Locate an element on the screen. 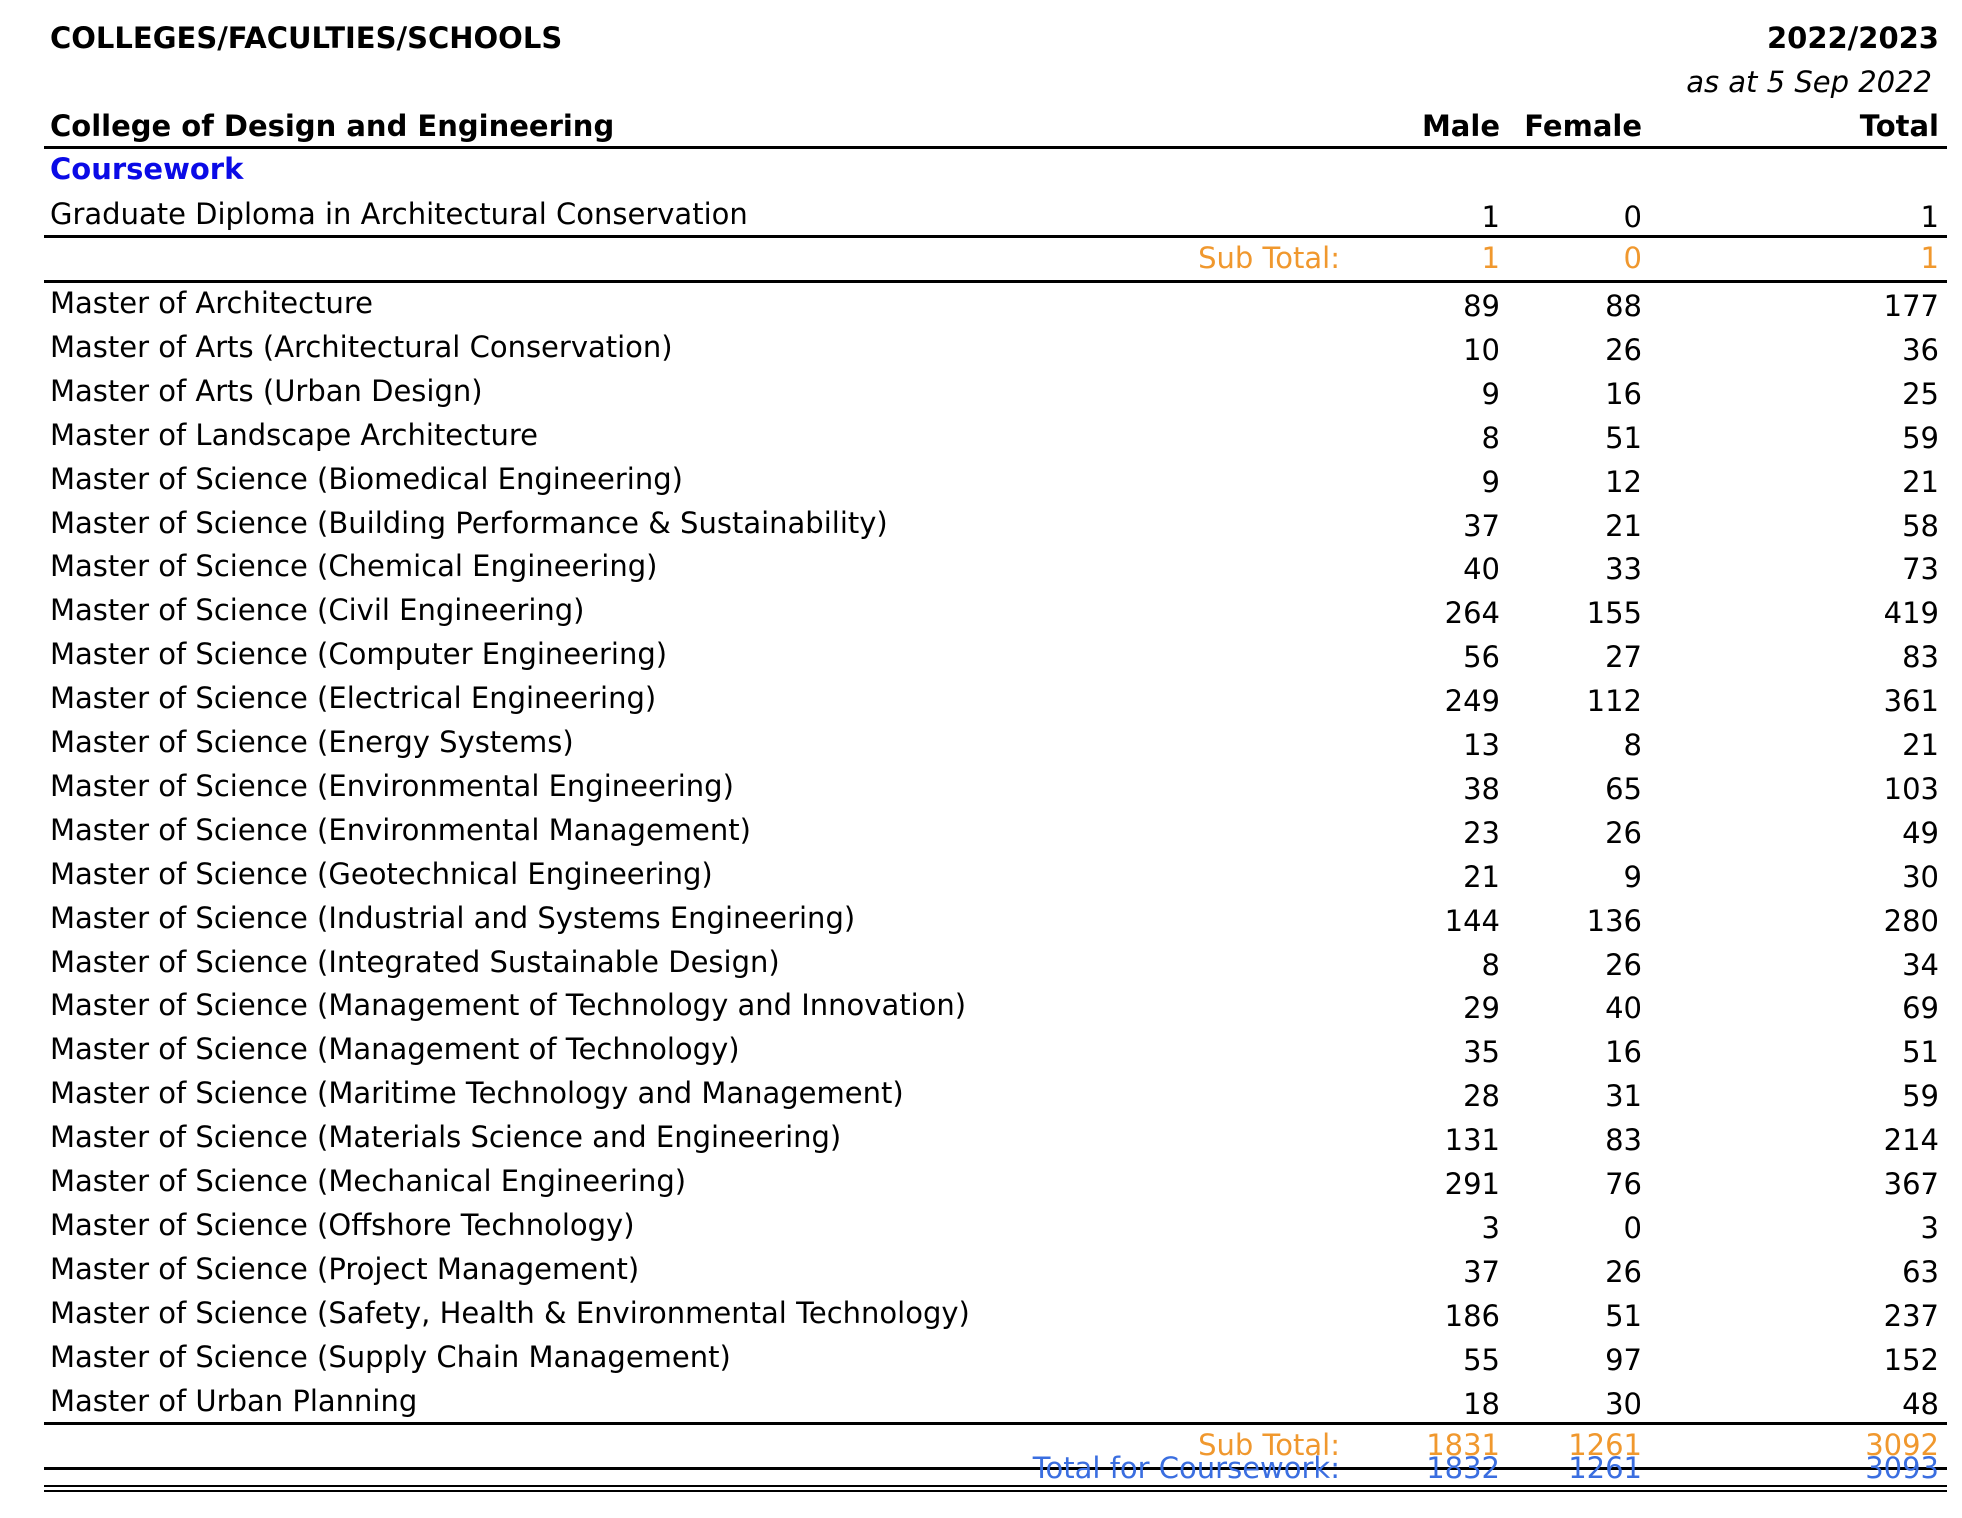 The width and height of the screenshot is (1962, 1518). total-cell: 1832 is located at coordinates (1463, 1467).